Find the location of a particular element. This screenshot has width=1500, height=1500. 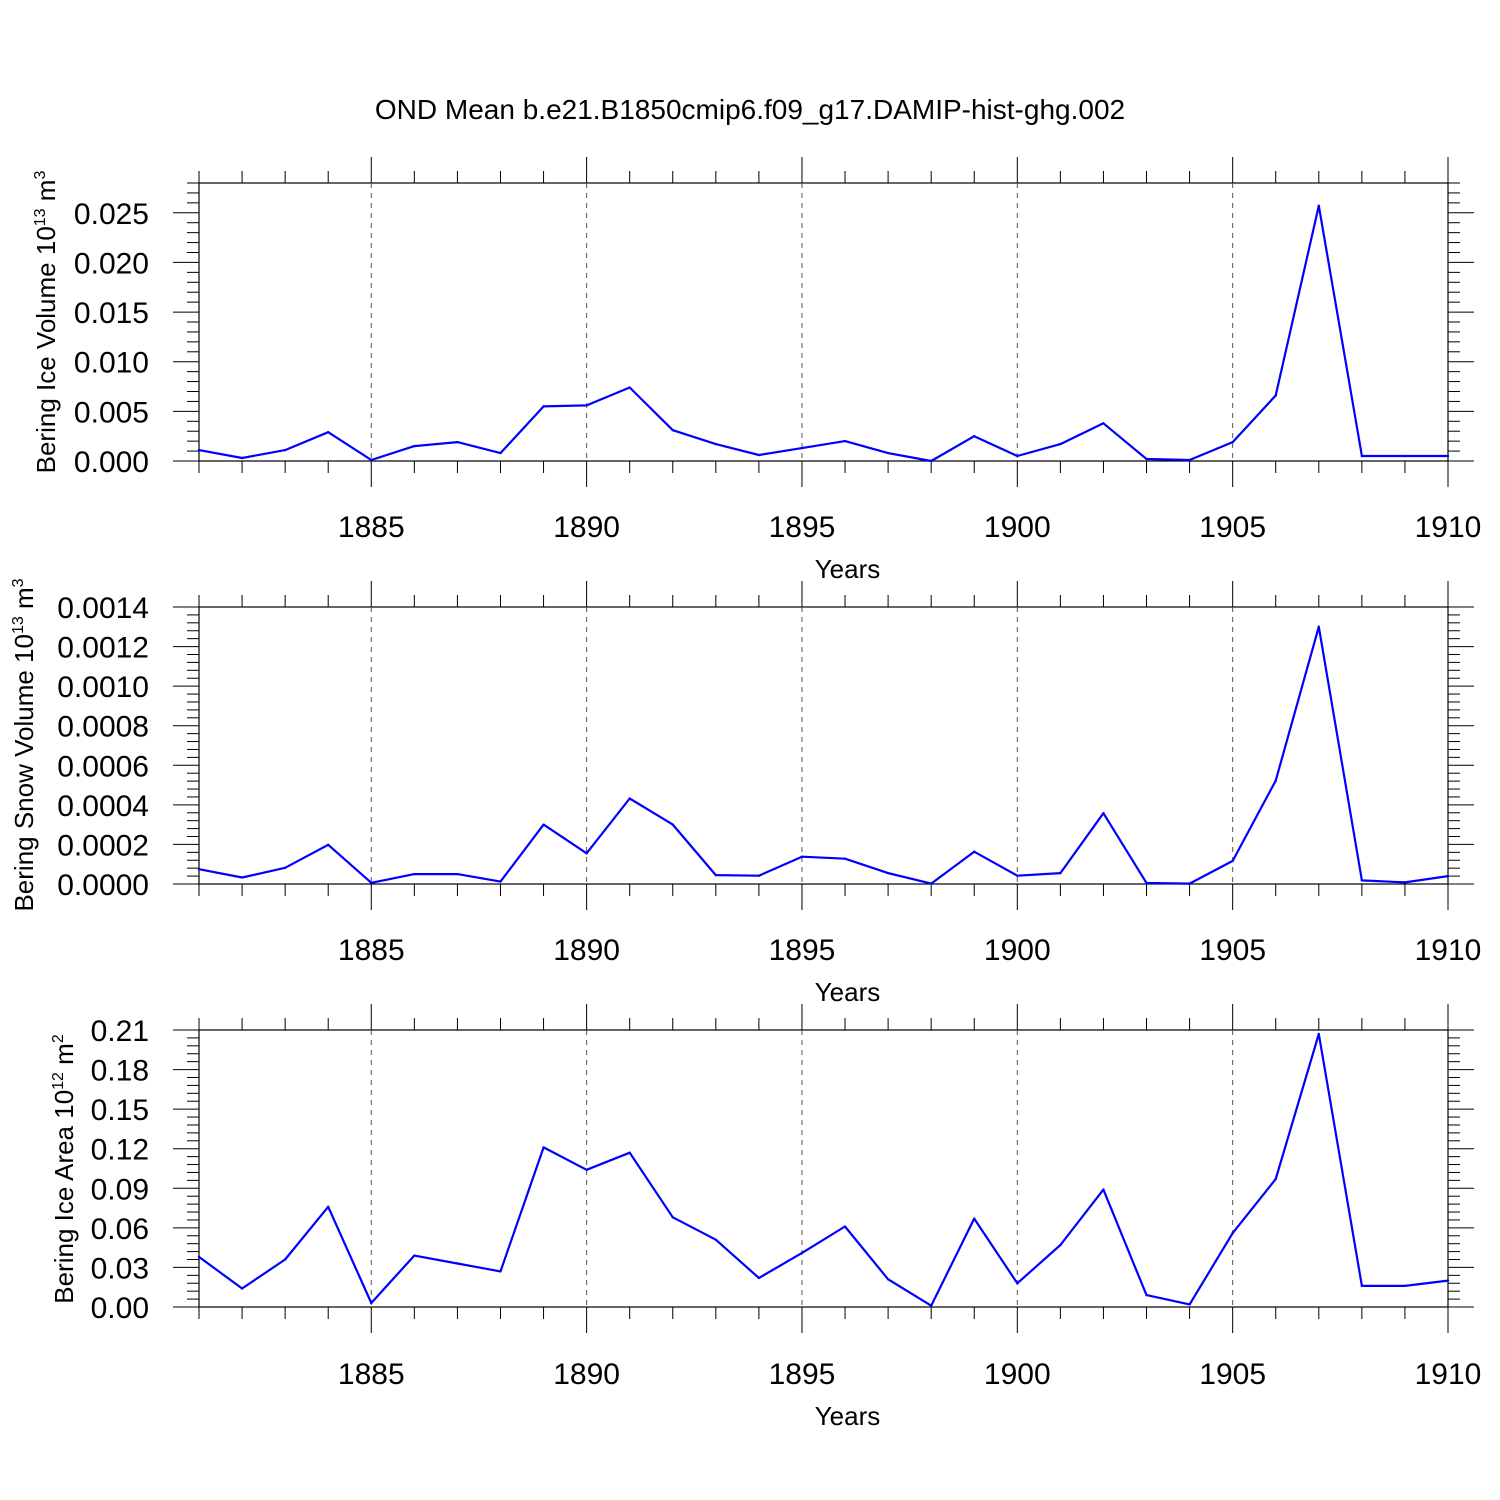

y-tick-label: 0.0012 is located at coordinates (103, 648).